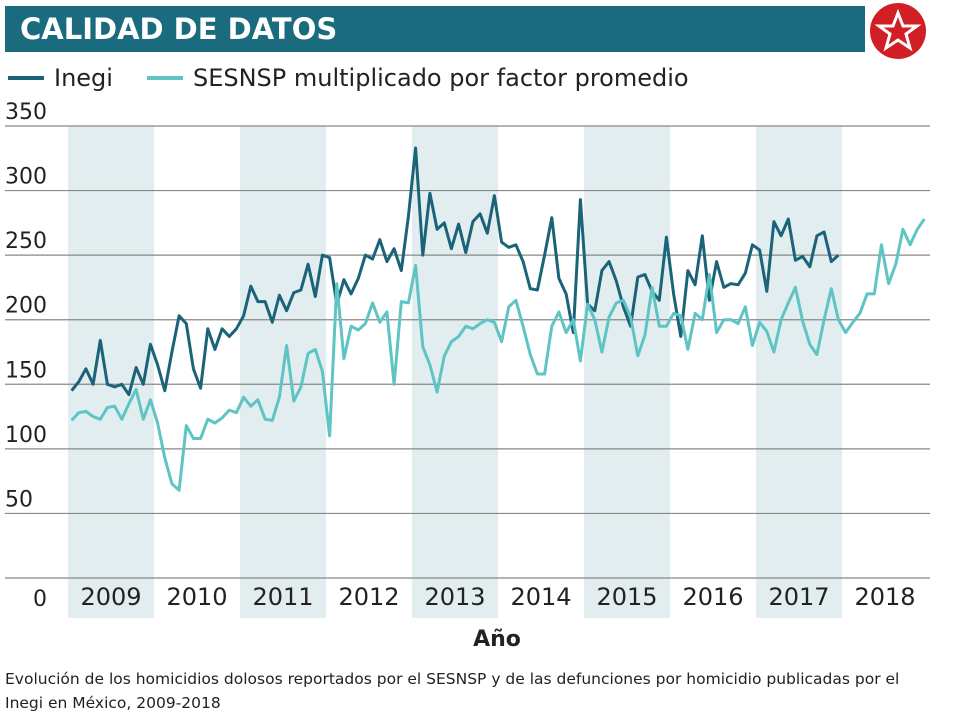  I want to click on legend-label: SESNSP multiplicado por factor promedio, so click(441, 78).